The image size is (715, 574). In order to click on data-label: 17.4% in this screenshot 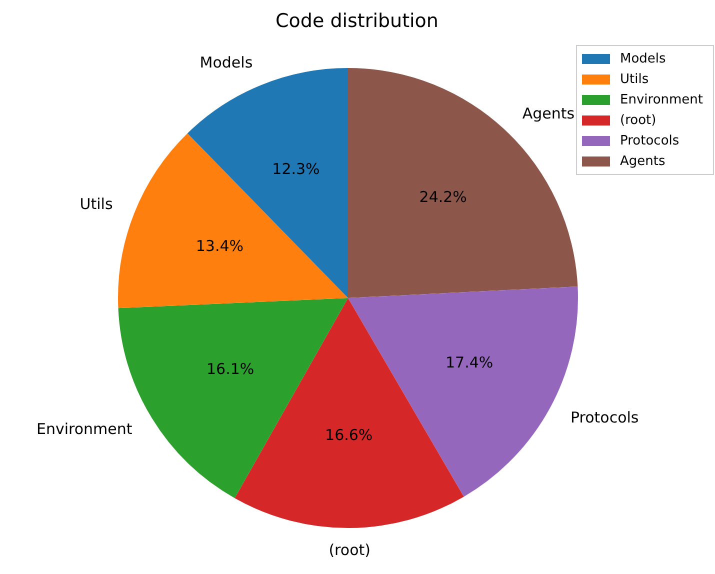, I will do `click(470, 363)`.